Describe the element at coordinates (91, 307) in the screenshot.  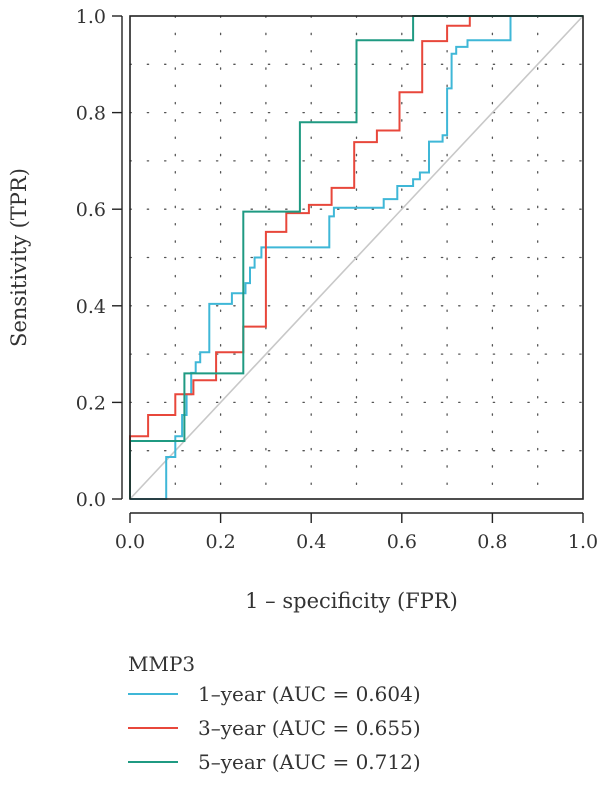
I see `y-tick-label: 0.4` at that location.